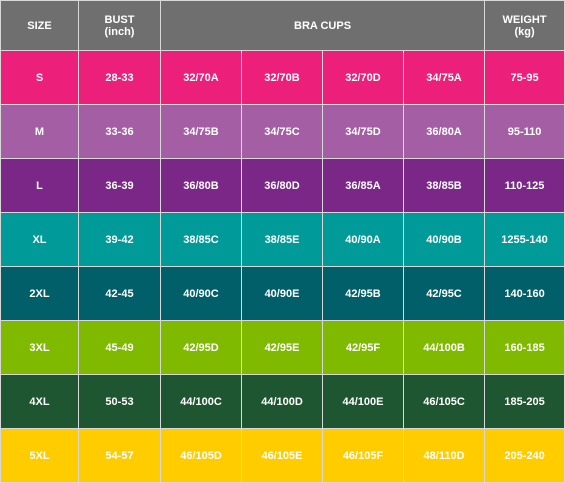 The width and height of the screenshot is (565, 483). I want to click on weight-cell: 185-205, so click(524, 401).